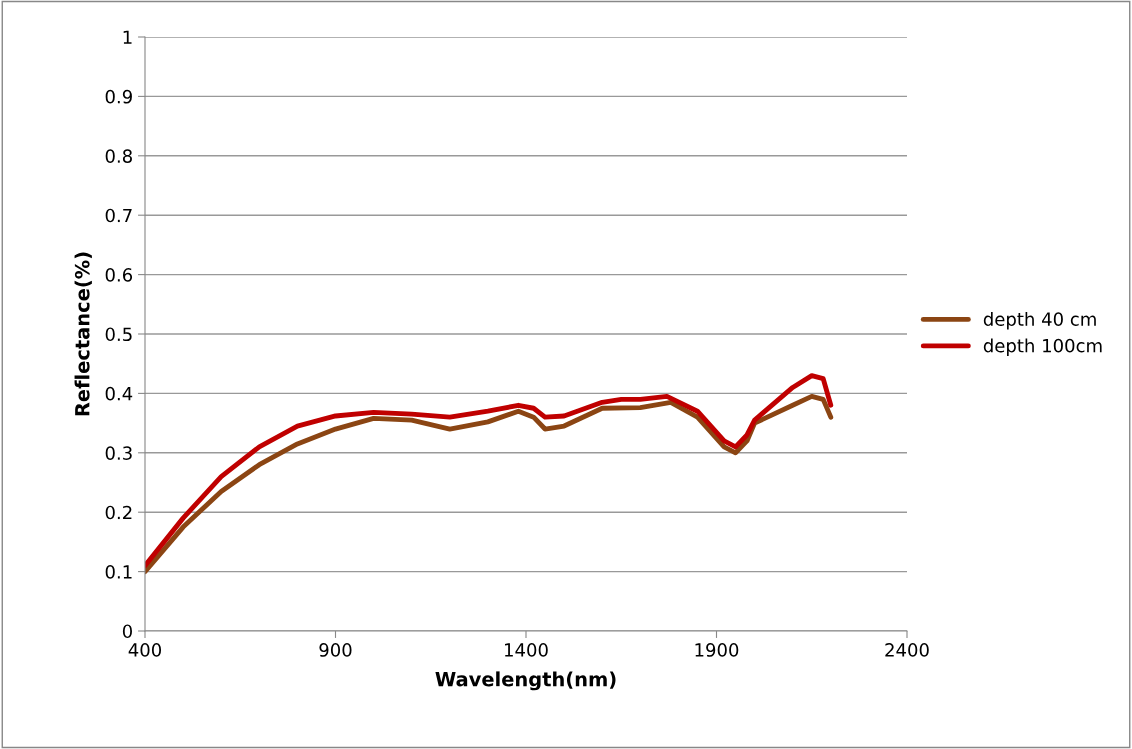 This screenshot has height=749, width=1132. I want to click on y-tick-label: 0.1, so click(118, 572).